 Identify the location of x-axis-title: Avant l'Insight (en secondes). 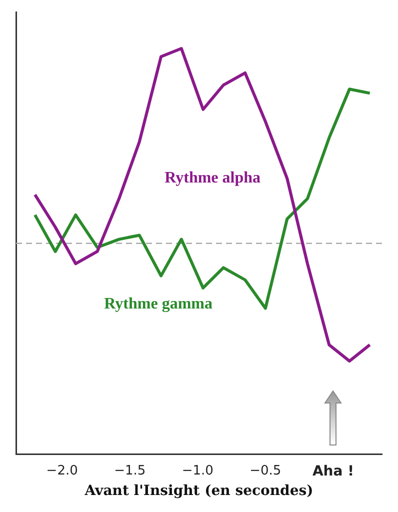
(199, 491).